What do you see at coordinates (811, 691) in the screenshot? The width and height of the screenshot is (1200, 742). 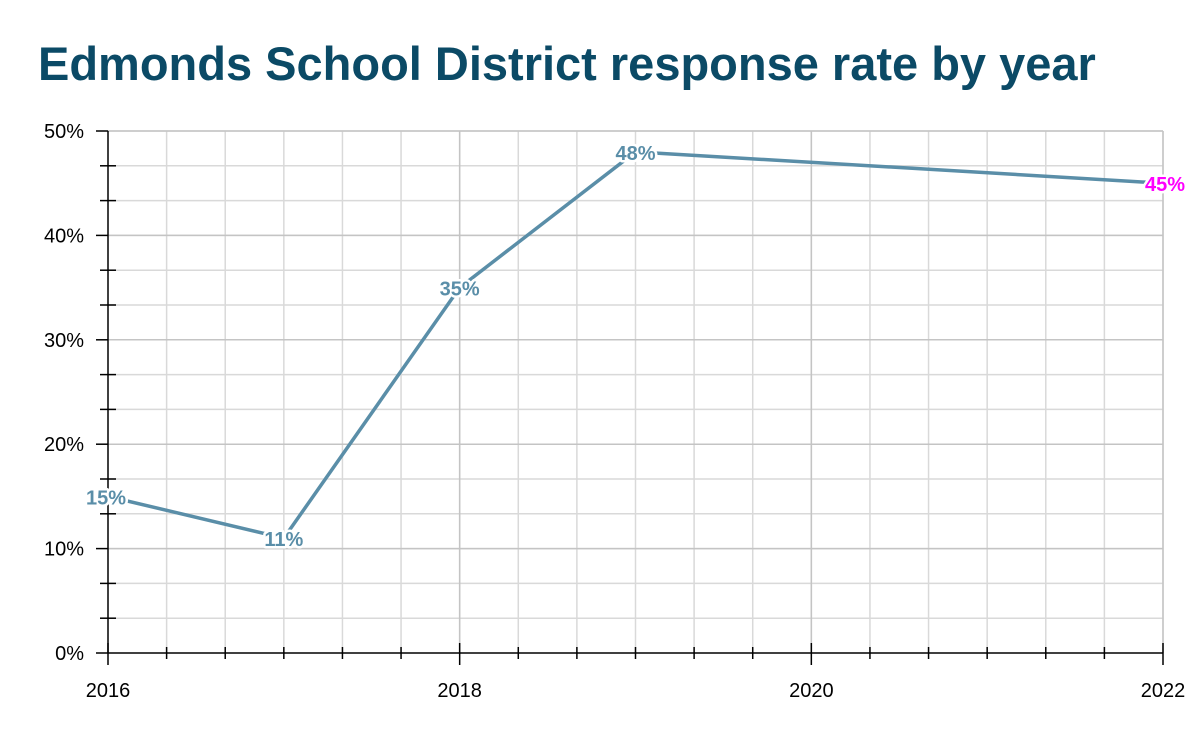 I see `x-tick-label: 2020` at bounding box center [811, 691].